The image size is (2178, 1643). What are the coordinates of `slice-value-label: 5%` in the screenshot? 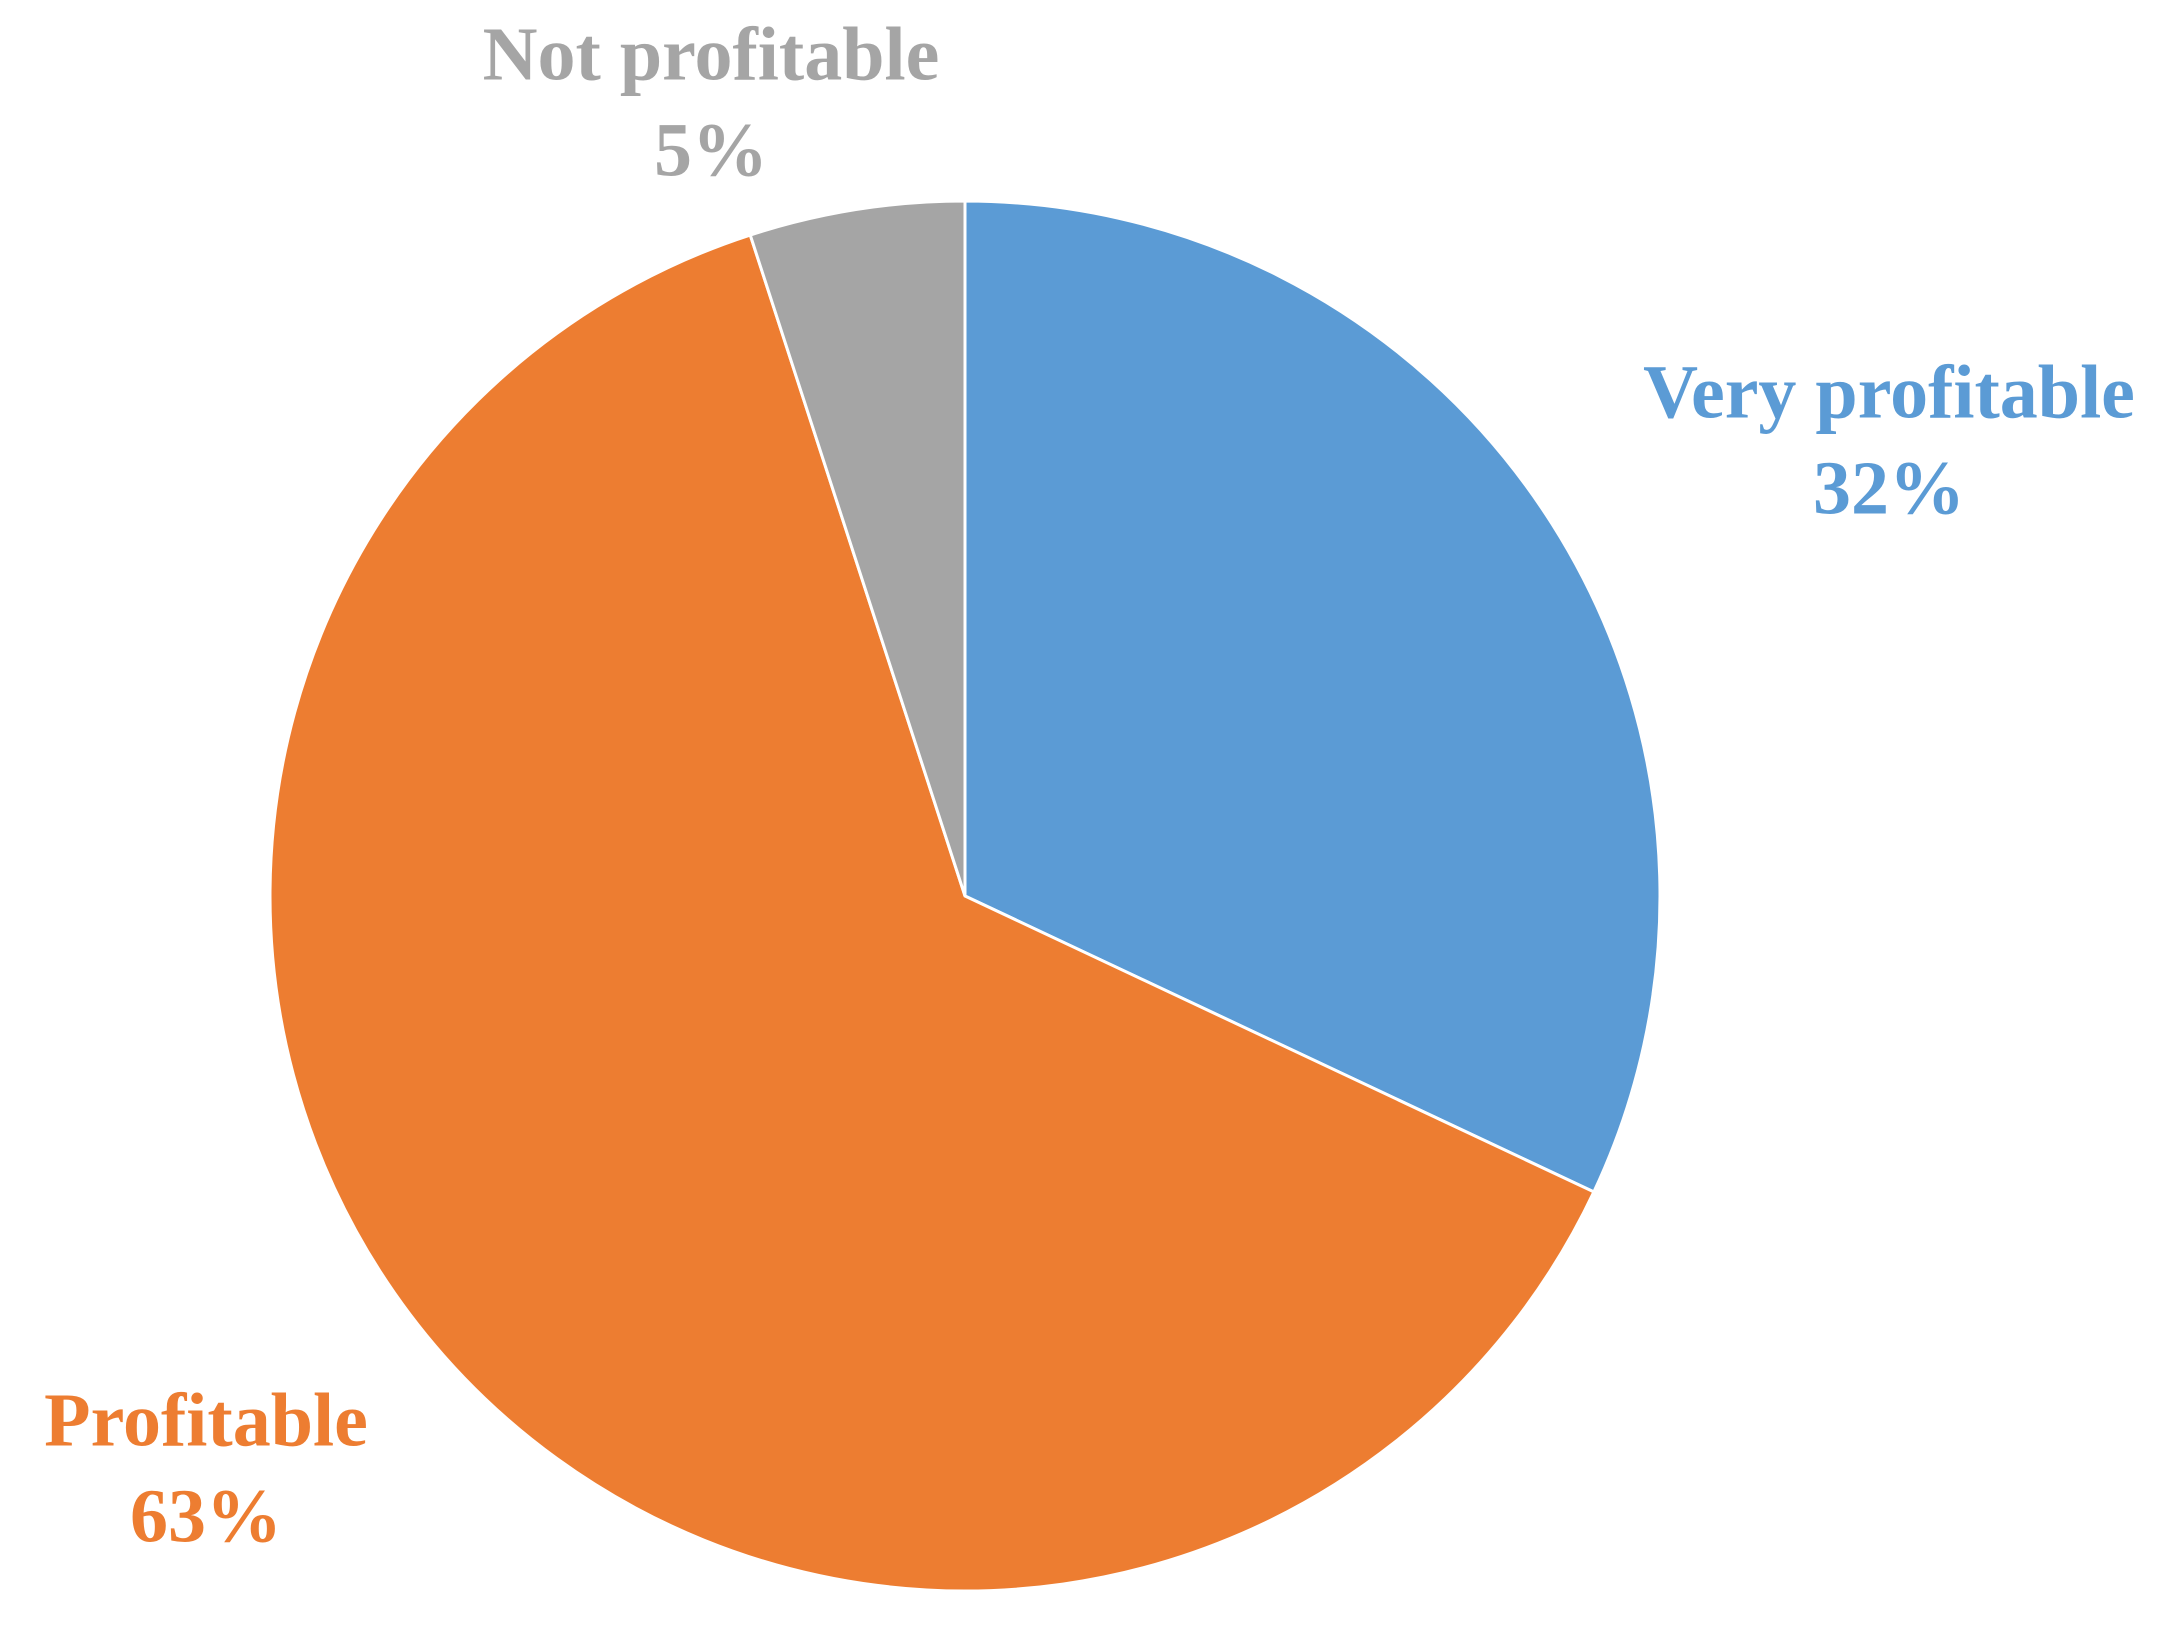 It's located at (711, 150).